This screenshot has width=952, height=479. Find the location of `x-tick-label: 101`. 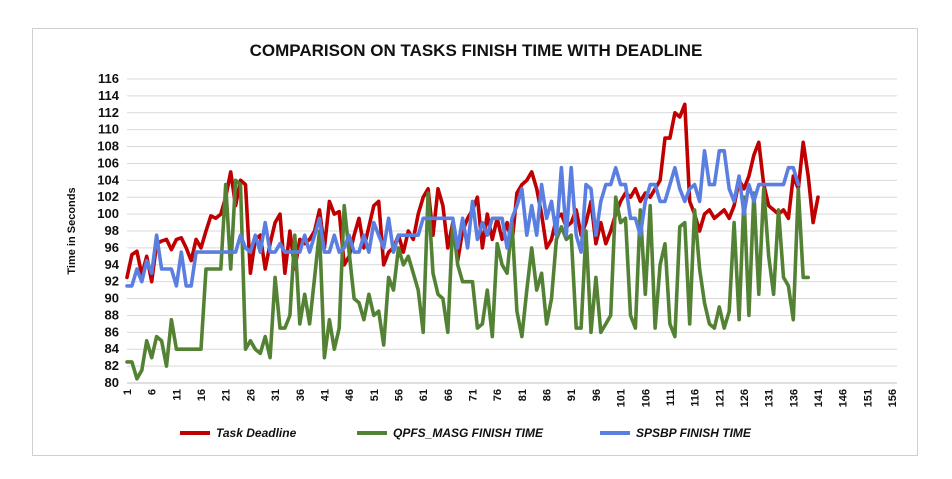

x-tick-label: 101 is located at coordinates (622, 398).